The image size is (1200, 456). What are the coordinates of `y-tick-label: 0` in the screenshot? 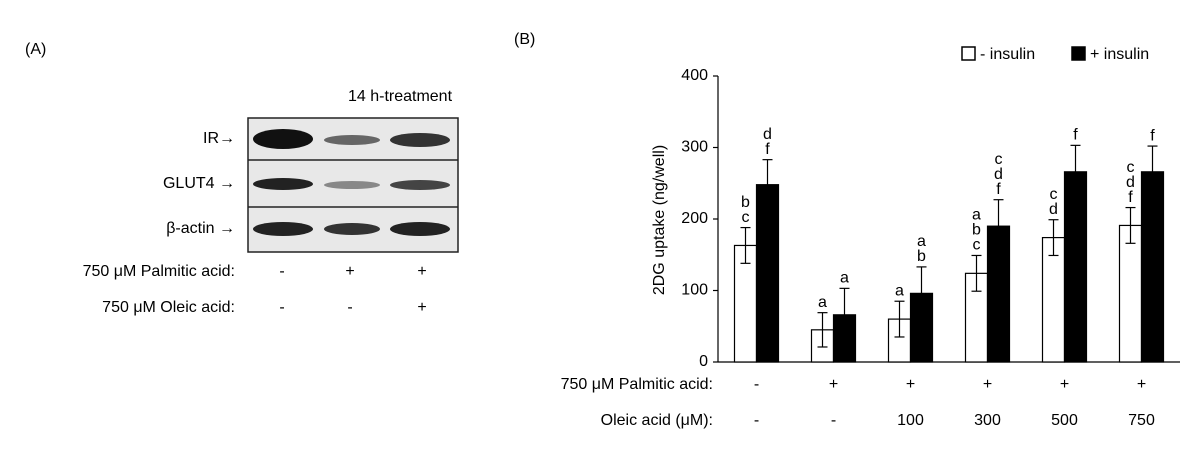 It's located at (703, 361).